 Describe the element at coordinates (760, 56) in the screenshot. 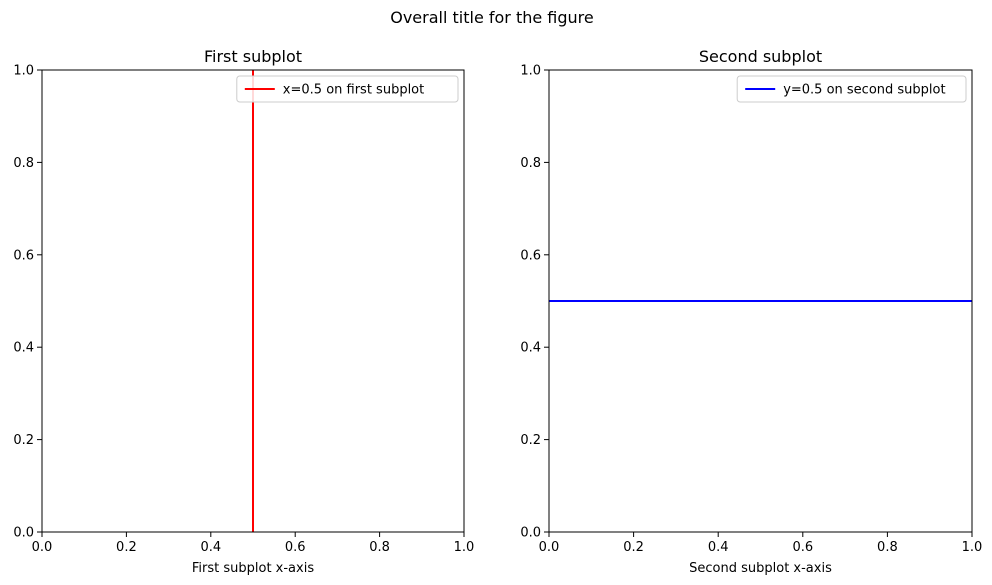

I see `subplot-2-title: Second subplot` at that location.